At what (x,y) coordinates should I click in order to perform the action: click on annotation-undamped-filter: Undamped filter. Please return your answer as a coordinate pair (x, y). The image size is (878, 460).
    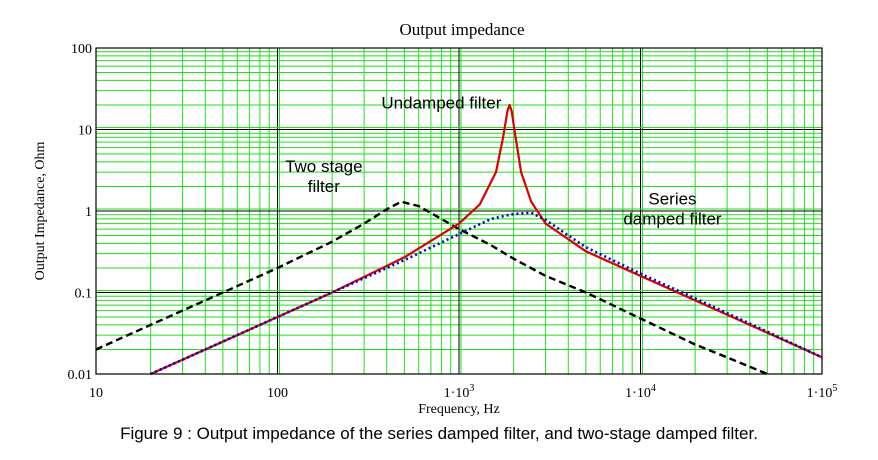
    Looking at the image, I should click on (441, 103).